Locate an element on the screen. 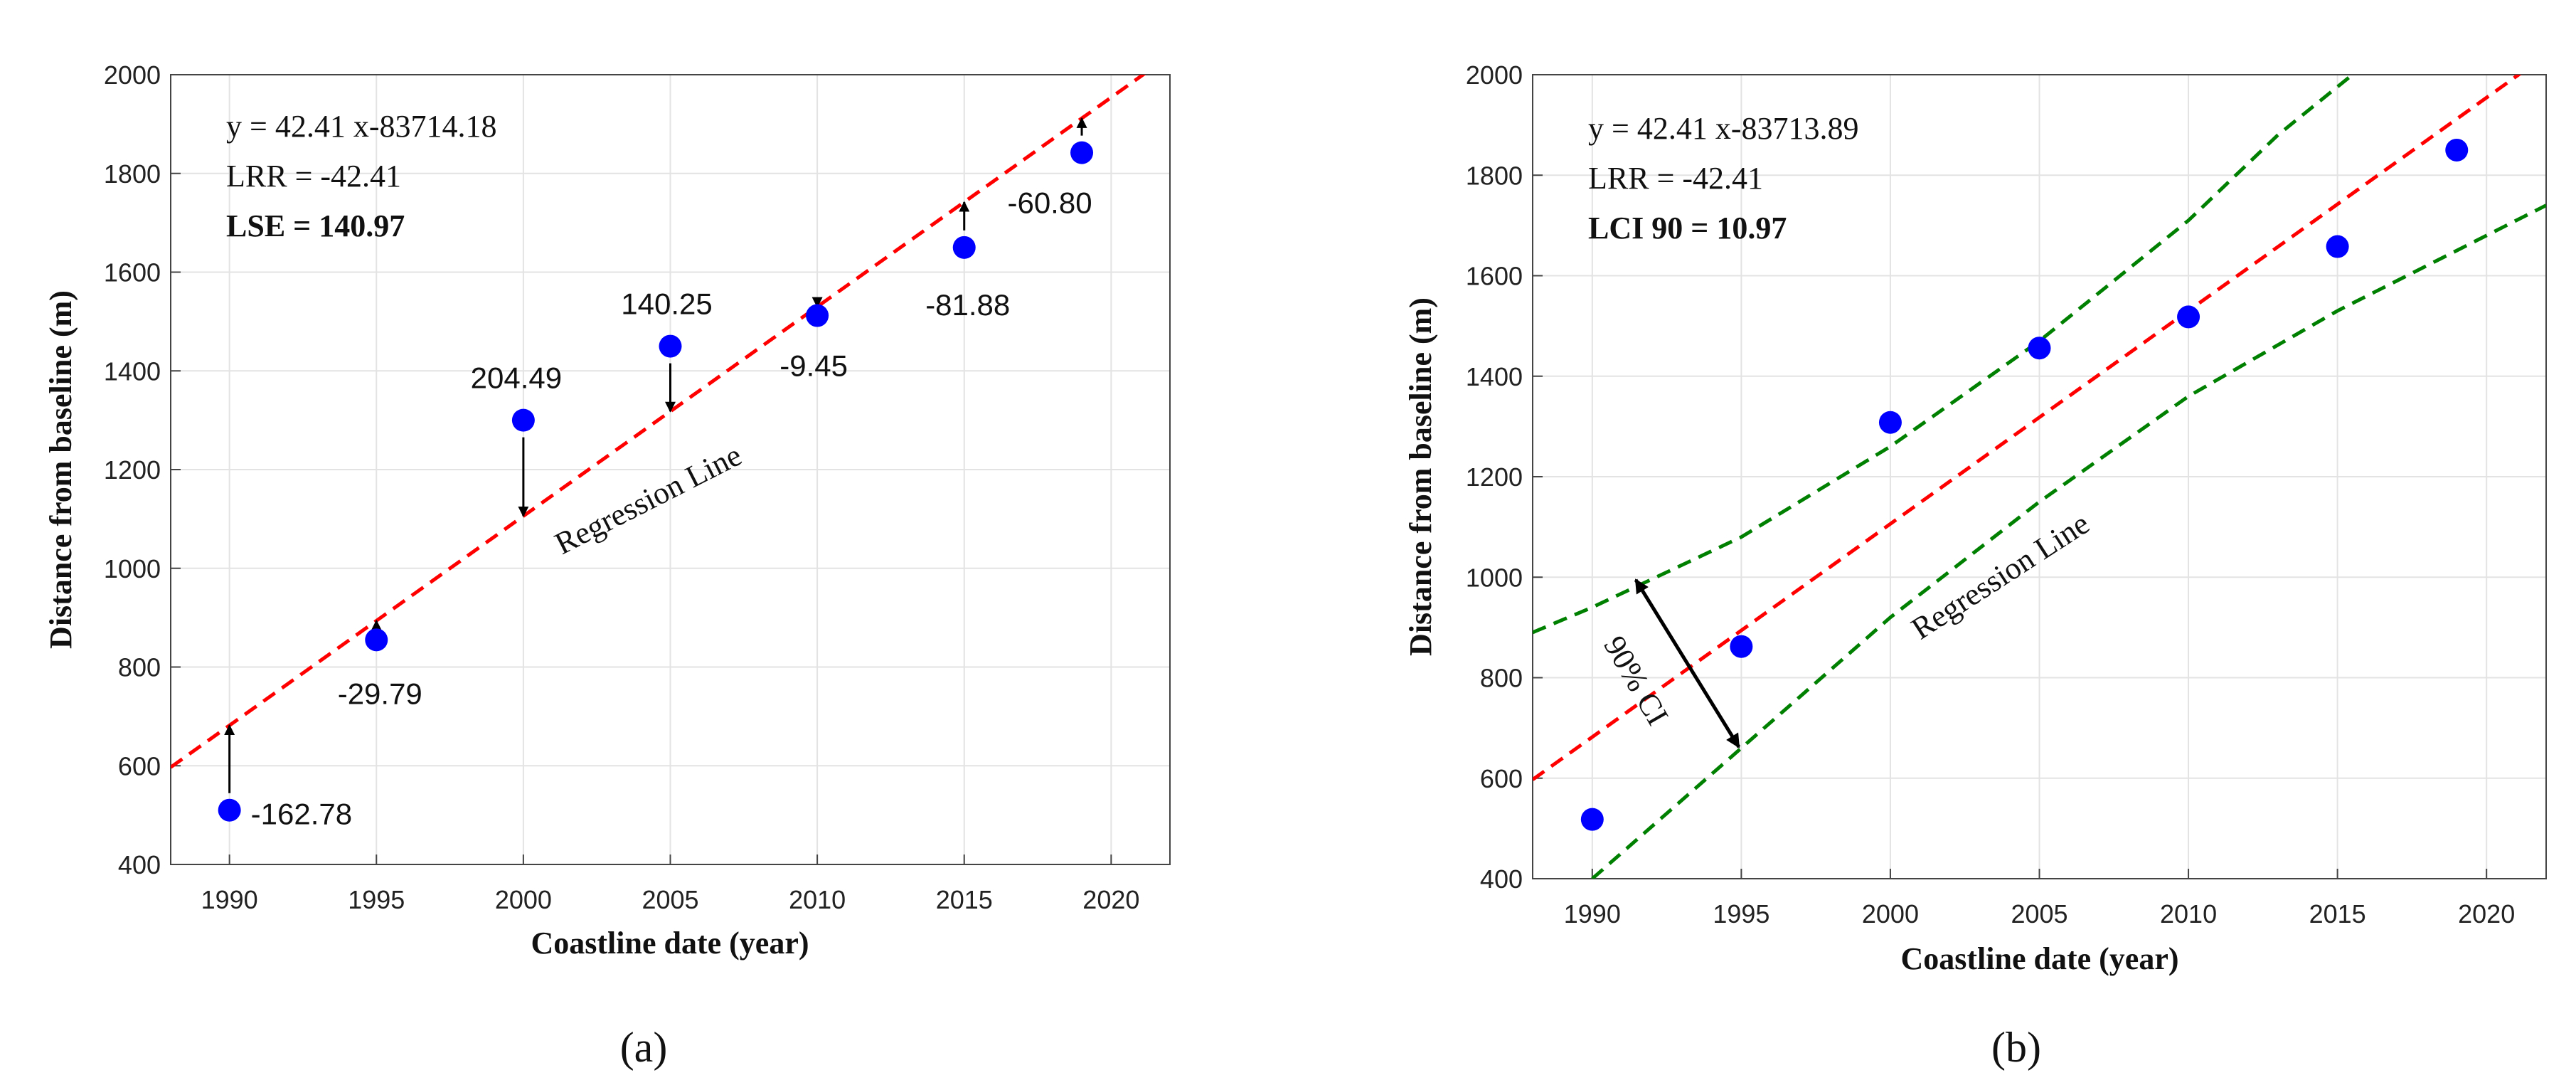  equation-a: y = 42.41 x-83714.18 is located at coordinates (361, 126).